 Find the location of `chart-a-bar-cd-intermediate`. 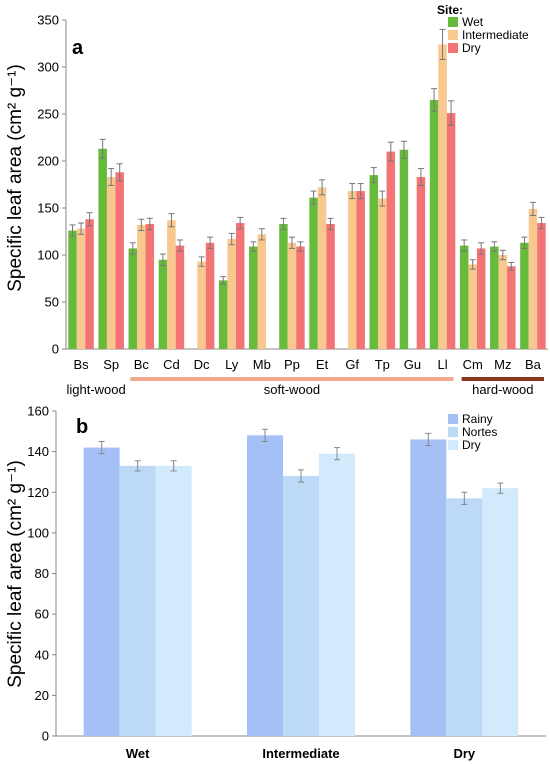

chart-a-bar-cd-intermediate is located at coordinates (171, 284).